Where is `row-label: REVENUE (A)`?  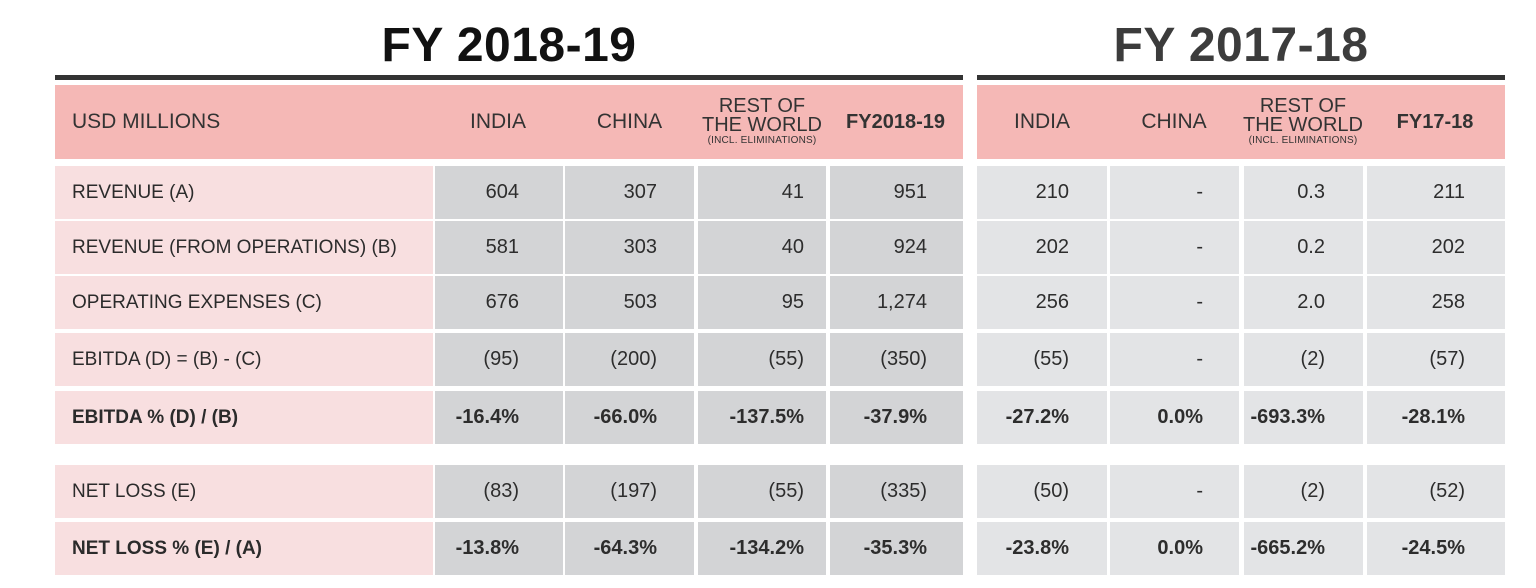 row-label: REVENUE (A) is located at coordinates (244, 192).